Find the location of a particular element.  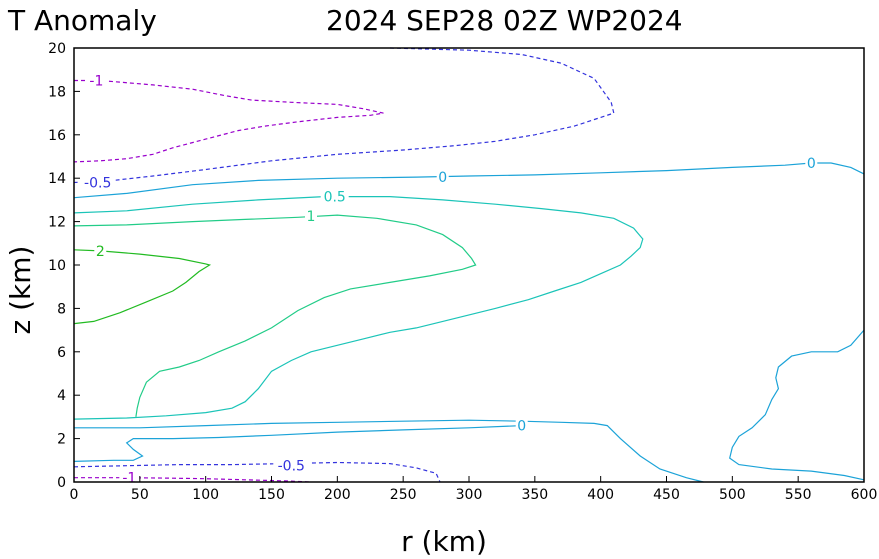

y-tick-label: 14 is located at coordinates (57, 179).